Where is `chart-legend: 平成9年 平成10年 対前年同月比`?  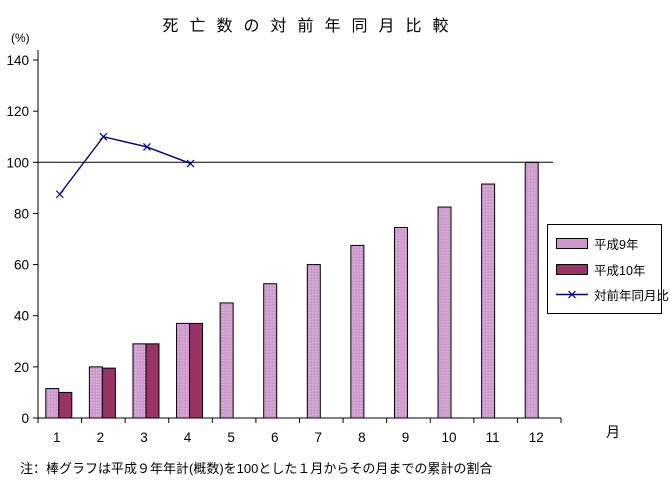 chart-legend: 平成9年 平成10年 対前年同月比 is located at coordinates (608, 269).